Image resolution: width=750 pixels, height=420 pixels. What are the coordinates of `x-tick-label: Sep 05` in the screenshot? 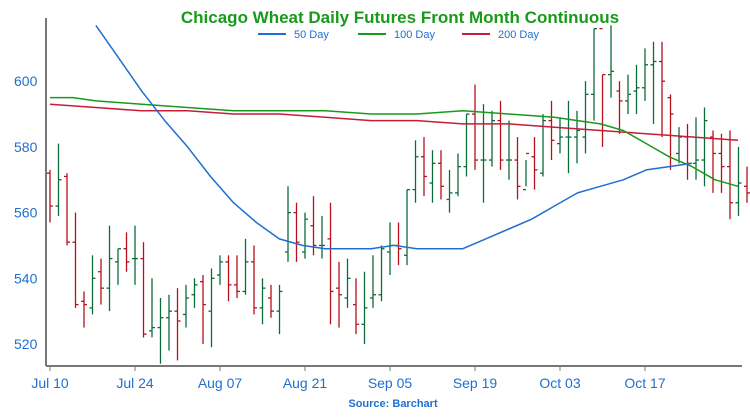 It's located at (390, 383).